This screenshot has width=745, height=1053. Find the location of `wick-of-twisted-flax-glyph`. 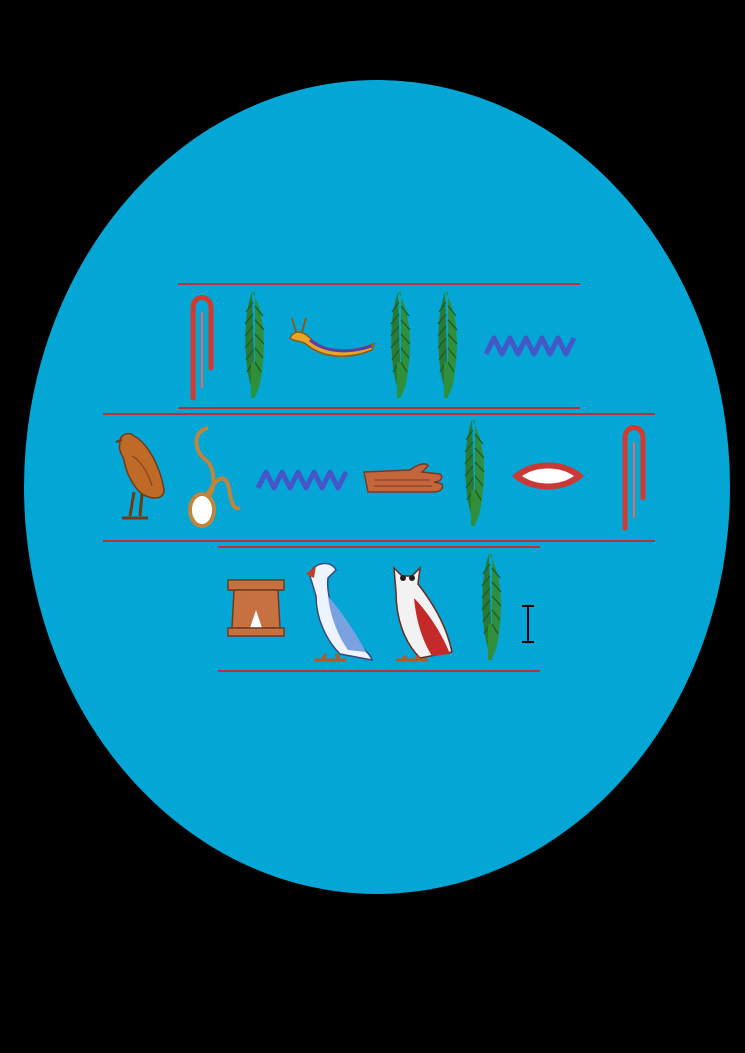

wick-of-twisted-flax-glyph is located at coordinates (214, 477).